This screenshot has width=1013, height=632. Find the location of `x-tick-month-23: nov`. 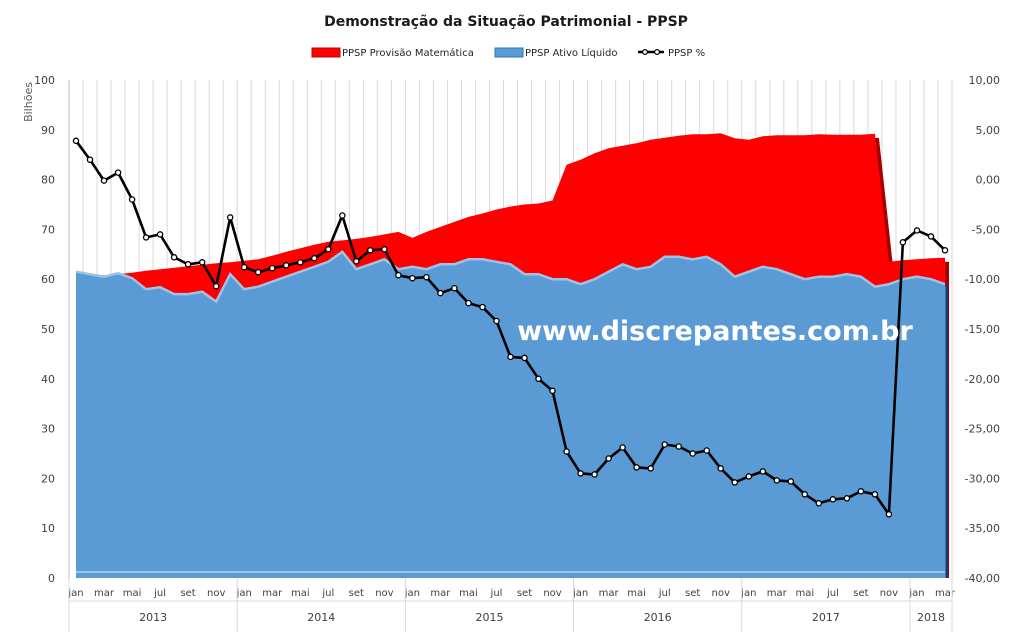

x-tick-month-23: nov is located at coordinates (721, 593).